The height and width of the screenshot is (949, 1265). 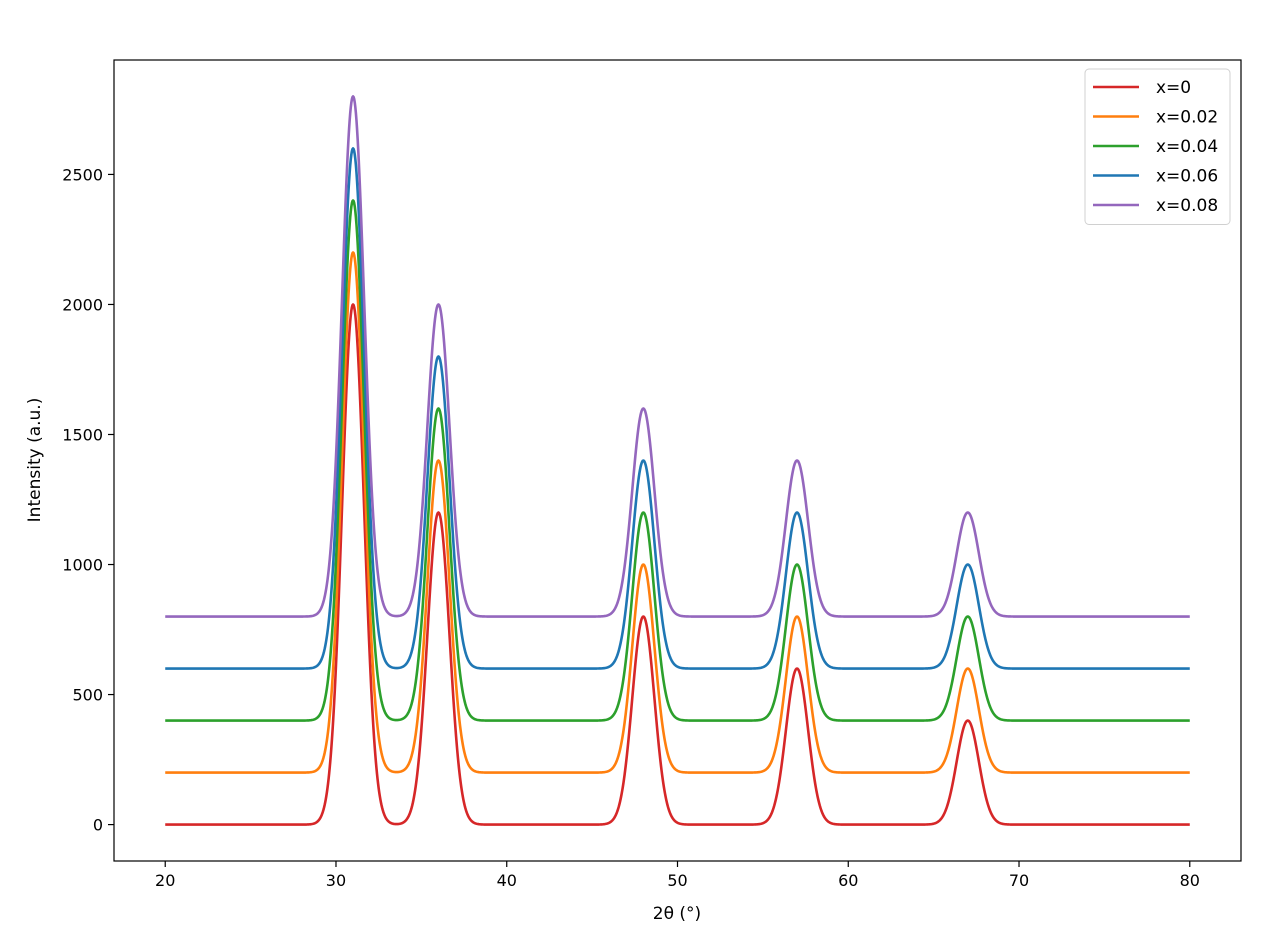 What do you see at coordinates (87, 695) in the screenshot?
I see `y-tick-label-1: 500` at bounding box center [87, 695].